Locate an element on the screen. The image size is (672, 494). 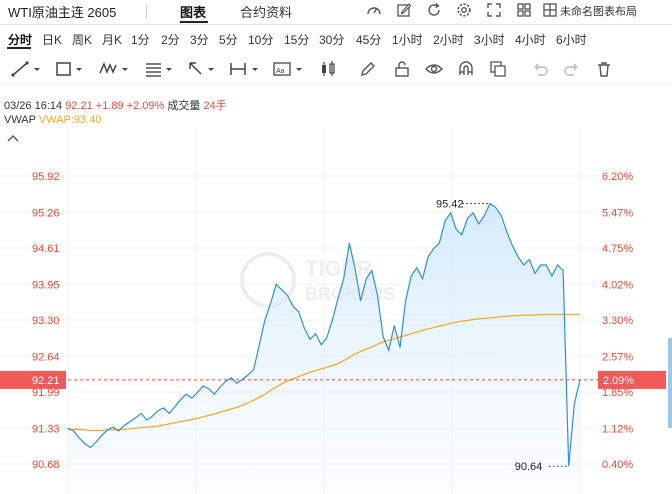
period-1h: 1小时 is located at coordinates (407, 40).